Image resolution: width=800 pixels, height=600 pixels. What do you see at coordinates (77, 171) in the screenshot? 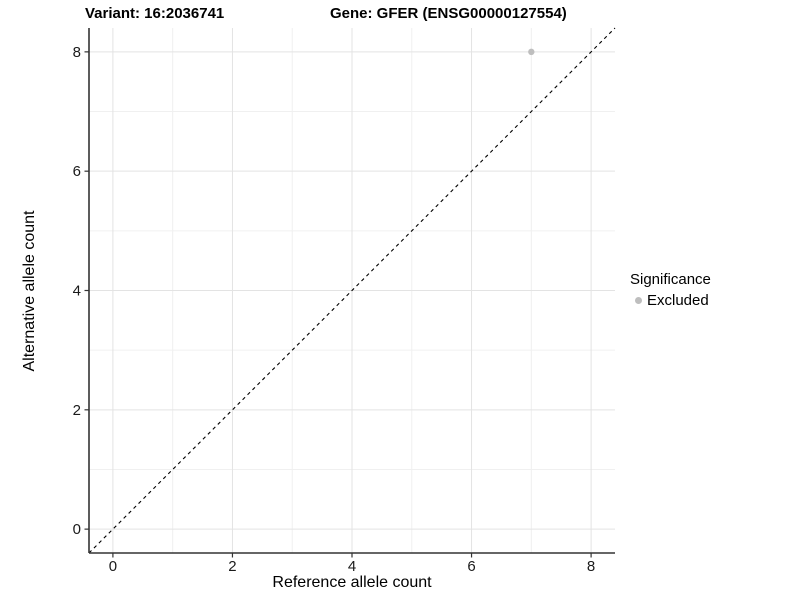
I see `y-tick-label: 6` at bounding box center [77, 171].